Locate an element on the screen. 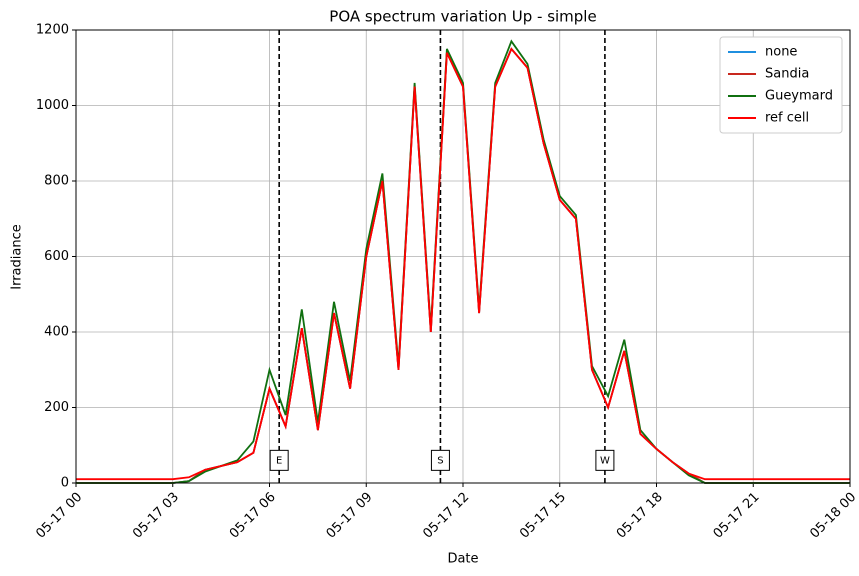  y-tick-label: 200 is located at coordinates (56, 407).